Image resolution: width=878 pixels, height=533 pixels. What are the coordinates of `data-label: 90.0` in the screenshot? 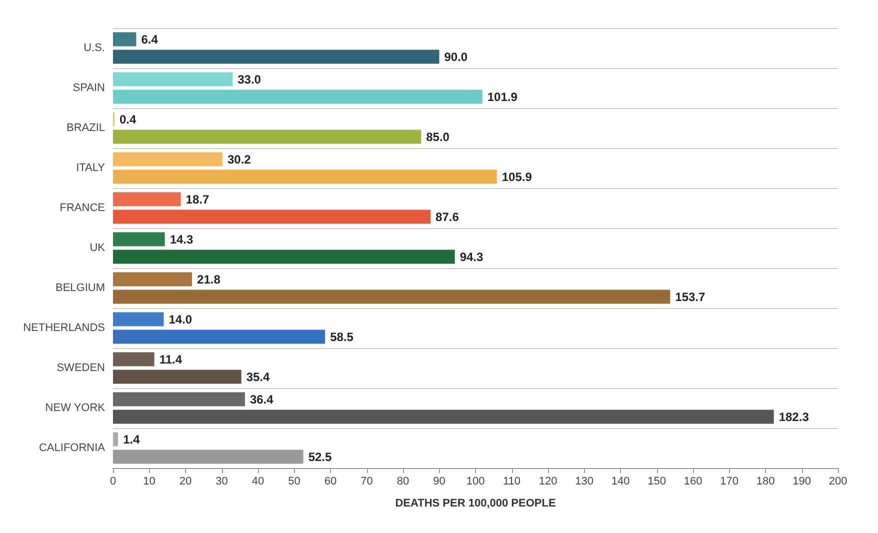 It's located at (456, 57).